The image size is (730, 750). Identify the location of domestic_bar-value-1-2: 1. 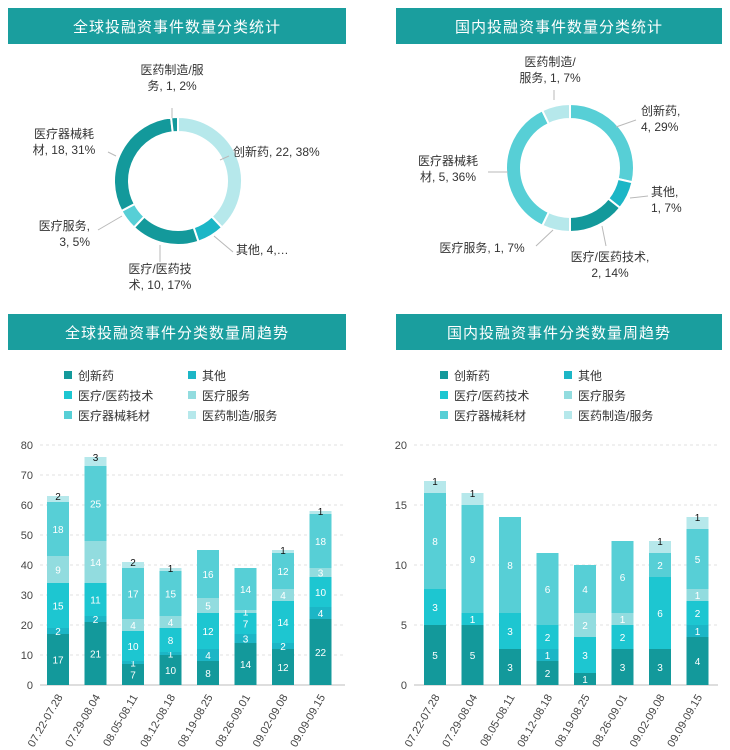
(473, 620).